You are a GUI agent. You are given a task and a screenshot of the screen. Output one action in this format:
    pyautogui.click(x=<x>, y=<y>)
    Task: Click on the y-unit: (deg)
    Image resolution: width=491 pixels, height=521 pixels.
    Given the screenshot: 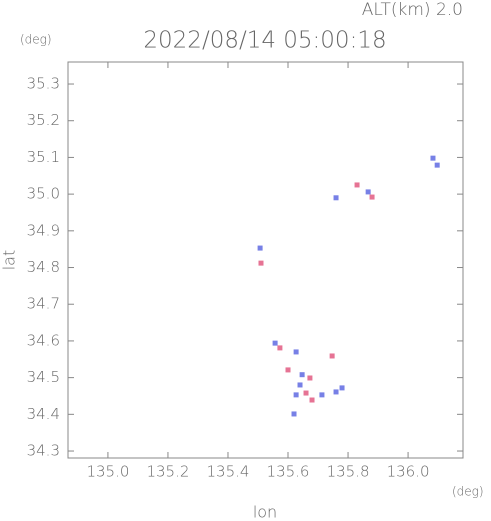 What is the action you would take?
    pyautogui.click(x=36, y=40)
    